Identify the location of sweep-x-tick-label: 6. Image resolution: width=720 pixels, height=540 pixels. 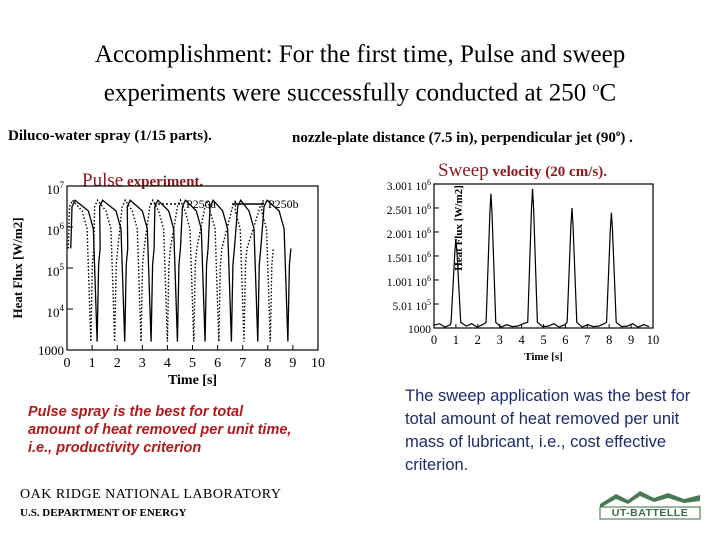
(565, 340).